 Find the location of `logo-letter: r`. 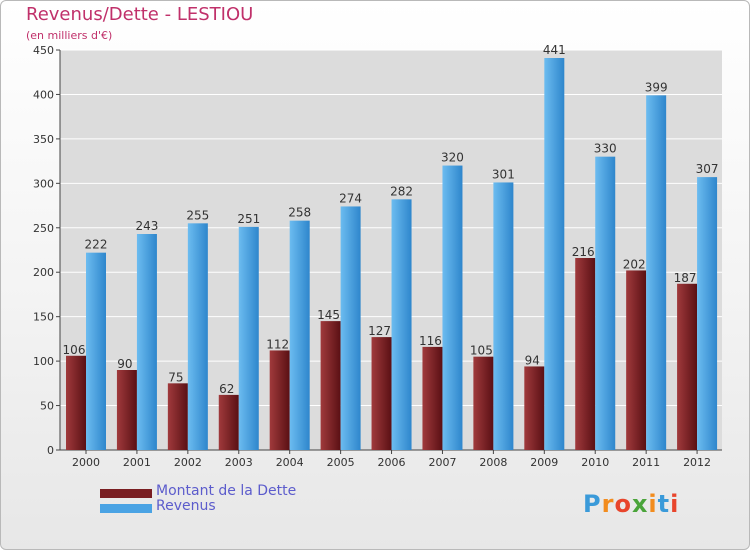

logo-letter: r is located at coordinates (608, 504).